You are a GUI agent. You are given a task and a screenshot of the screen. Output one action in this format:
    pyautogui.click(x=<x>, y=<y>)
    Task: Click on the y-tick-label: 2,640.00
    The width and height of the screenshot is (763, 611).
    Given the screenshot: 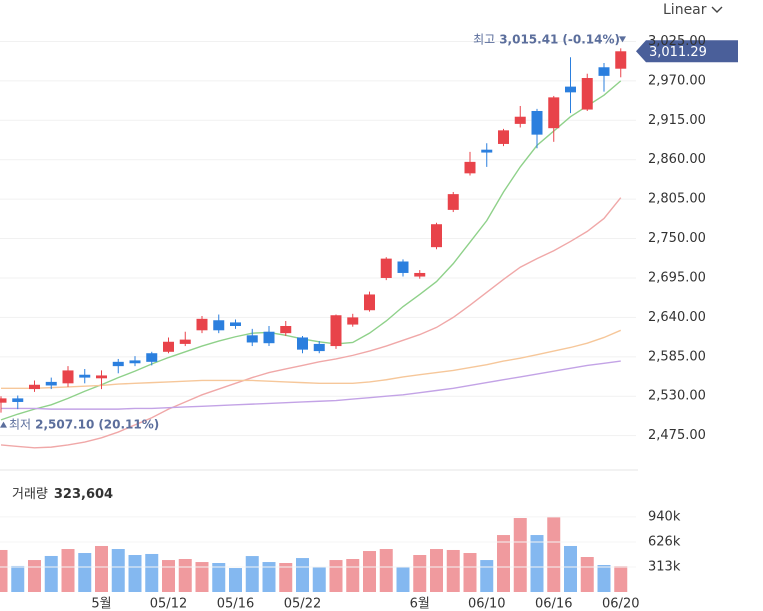 What is the action you would take?
    pyautogui.click(x=677, y=317)
    